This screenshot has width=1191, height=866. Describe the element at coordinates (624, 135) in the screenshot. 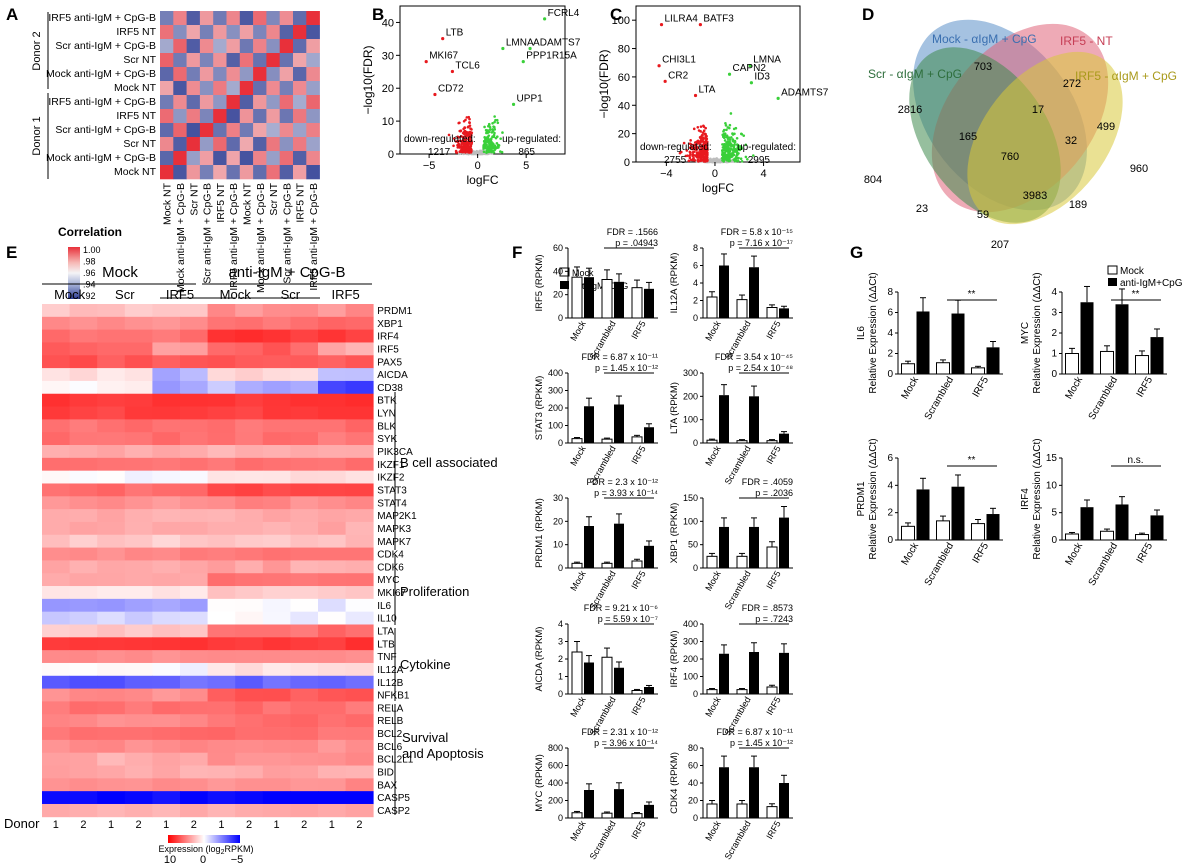

I see `y-tick-label: 20` at that location.